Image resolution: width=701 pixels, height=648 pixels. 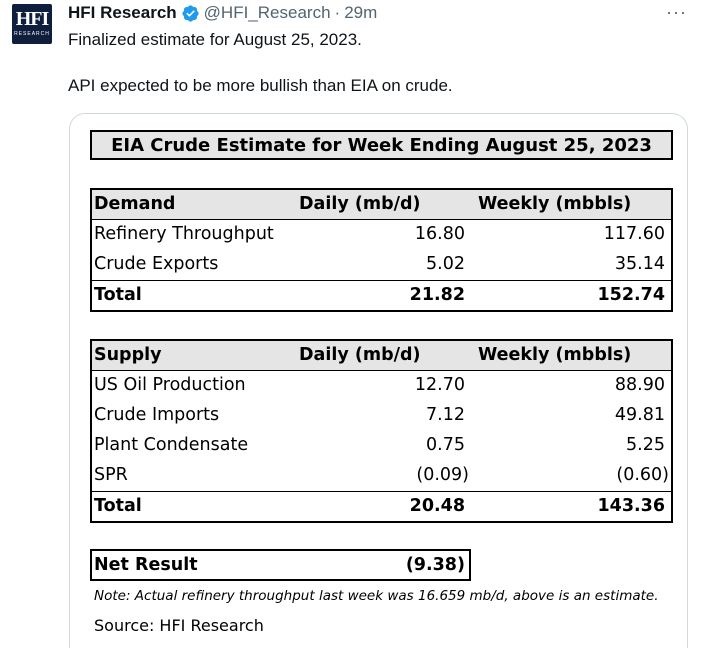 I want to click on net-result-row: Net Result (9.38), so click(x=280, y=565).